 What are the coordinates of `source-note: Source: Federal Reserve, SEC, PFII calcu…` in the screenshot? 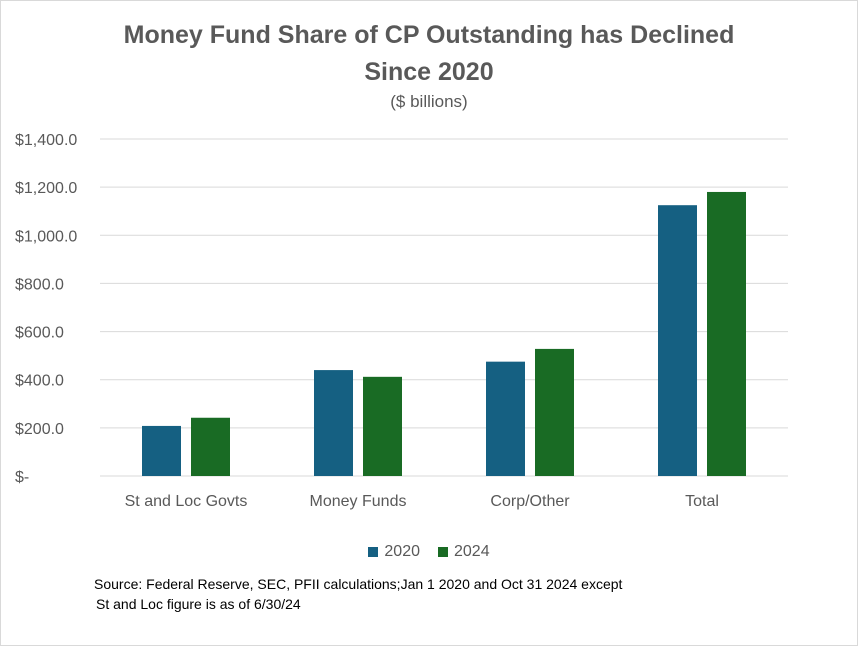 It's located at (358, 594).